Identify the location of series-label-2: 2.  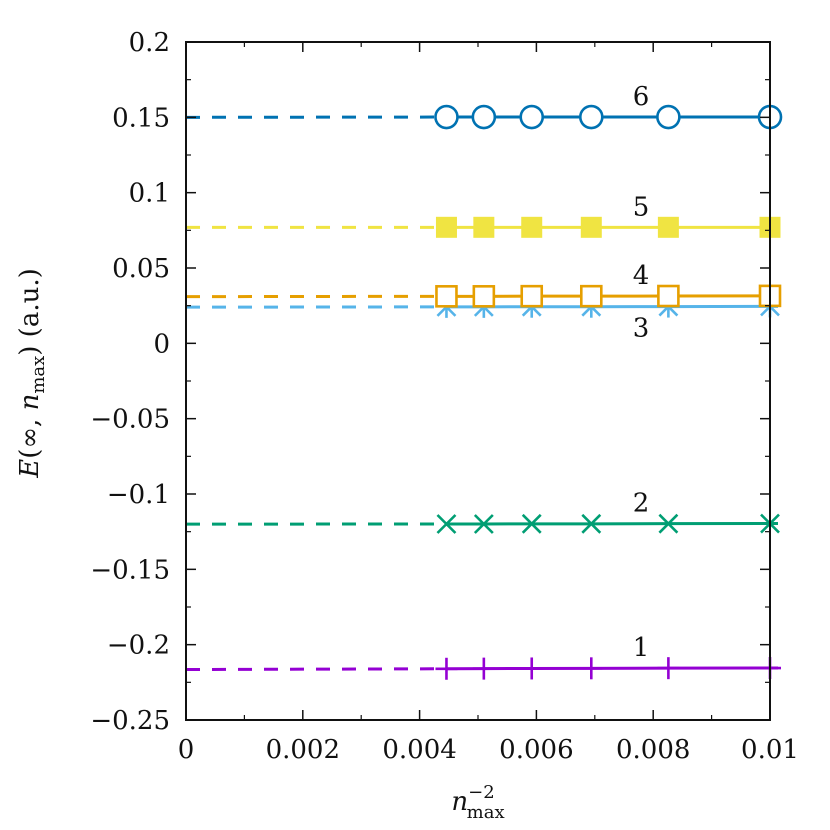
(641, 504).